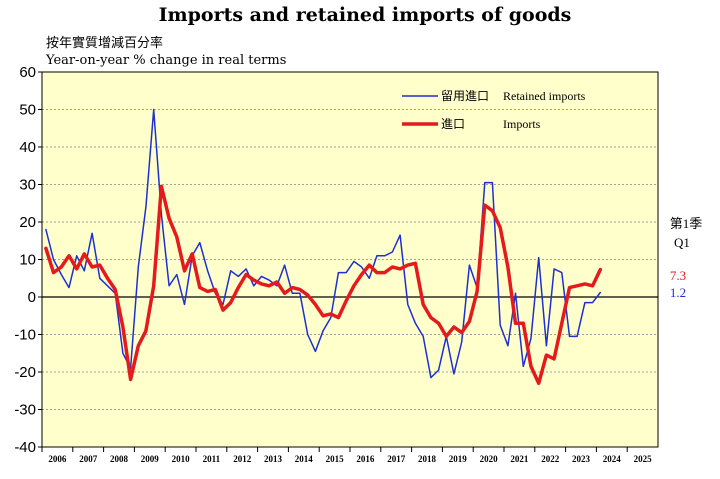 This screenshot has height=479, width=720. What do you see at coordinates (494, 110) in the screenshot?
I see `legend: 留用進口 Retained imports 進口 Imports` at bounding box center [494, 110].